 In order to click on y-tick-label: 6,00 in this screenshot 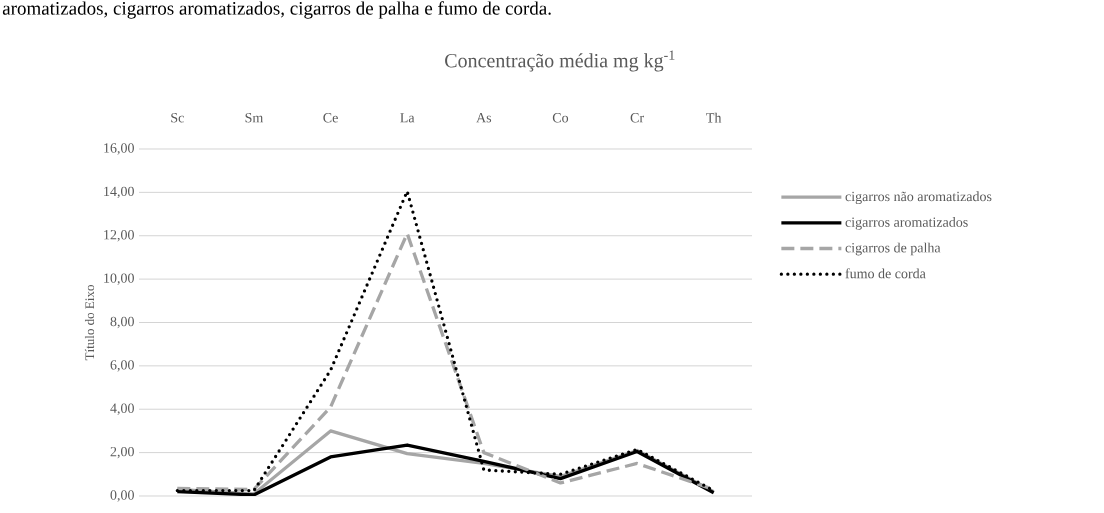, I will do `click(122, 366)`.